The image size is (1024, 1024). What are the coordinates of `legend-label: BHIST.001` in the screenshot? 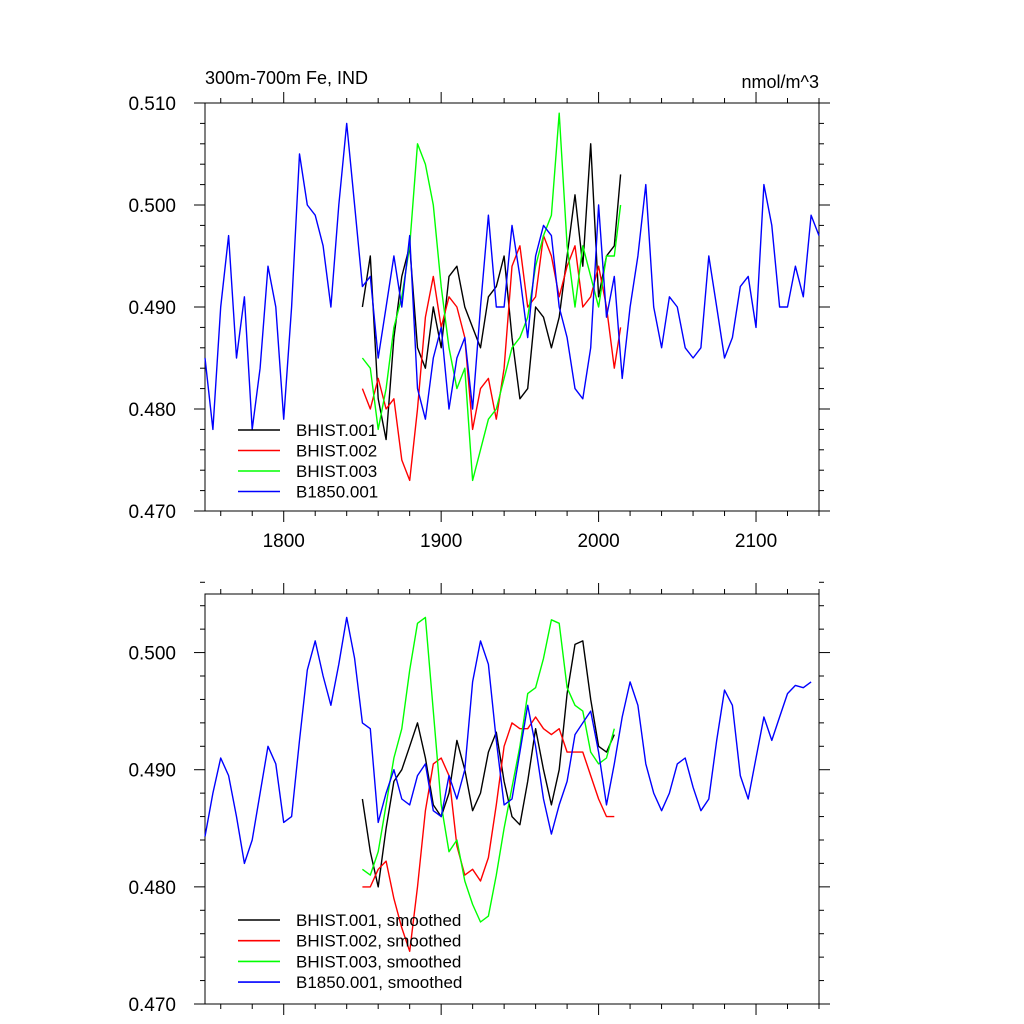 It's located at (336, 430).